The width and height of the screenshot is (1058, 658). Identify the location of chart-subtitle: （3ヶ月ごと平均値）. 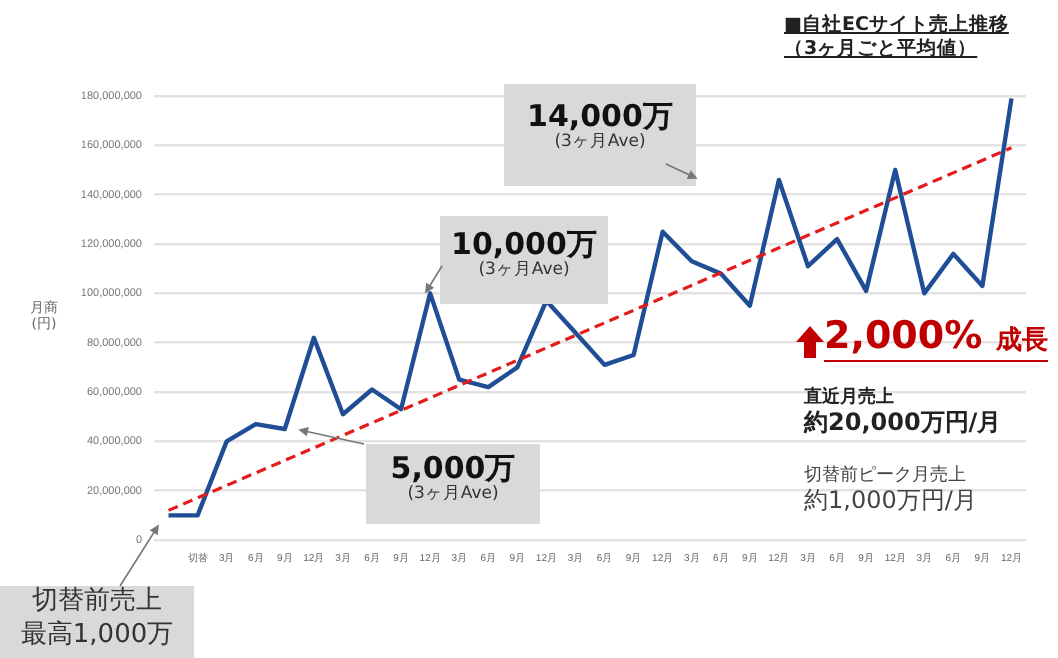
(881, 50).